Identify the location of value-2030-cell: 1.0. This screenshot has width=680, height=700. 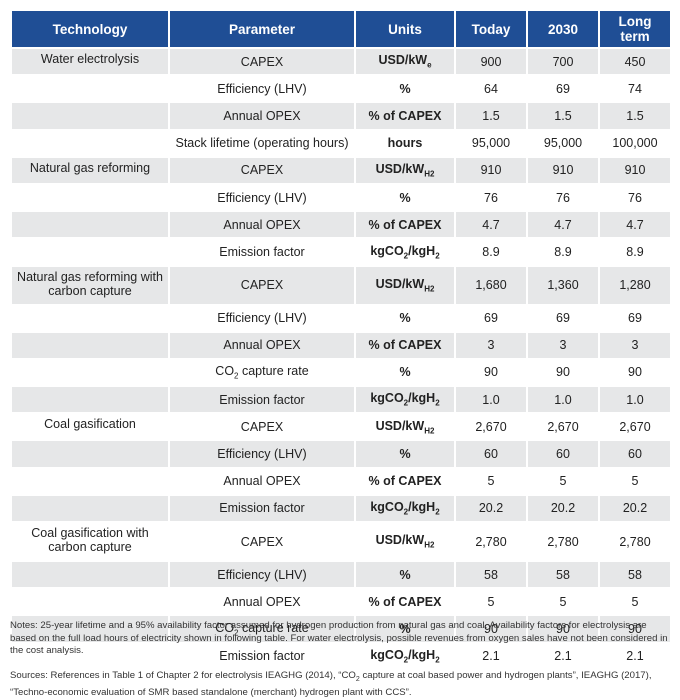
(563, 400).